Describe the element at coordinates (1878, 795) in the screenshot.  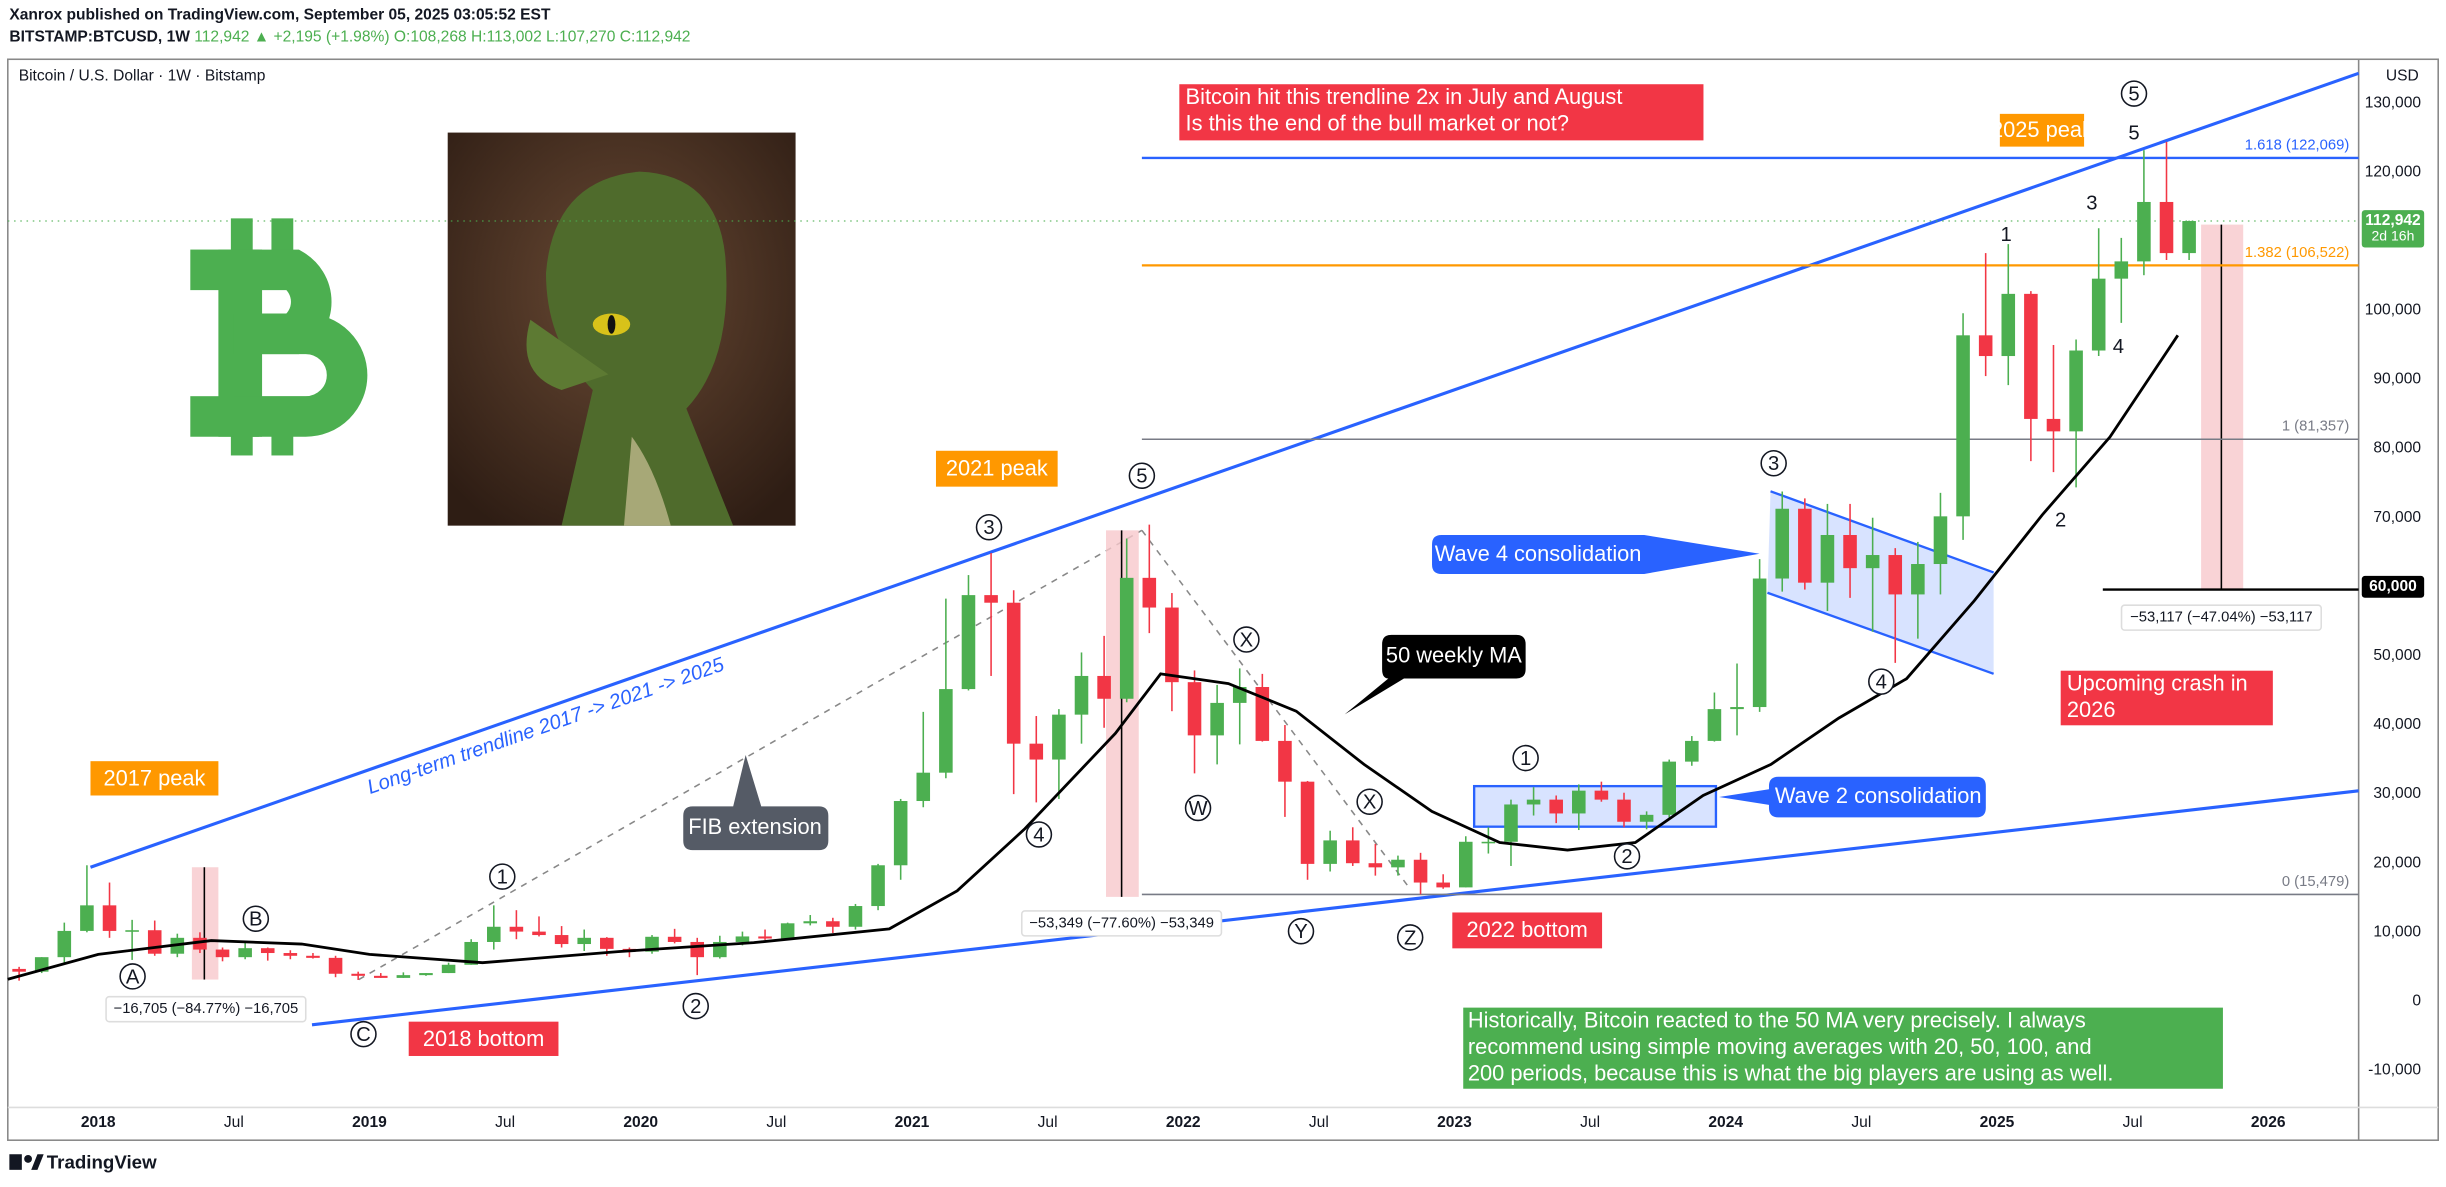
I see `label: Wave 2 consolidation` at that location.